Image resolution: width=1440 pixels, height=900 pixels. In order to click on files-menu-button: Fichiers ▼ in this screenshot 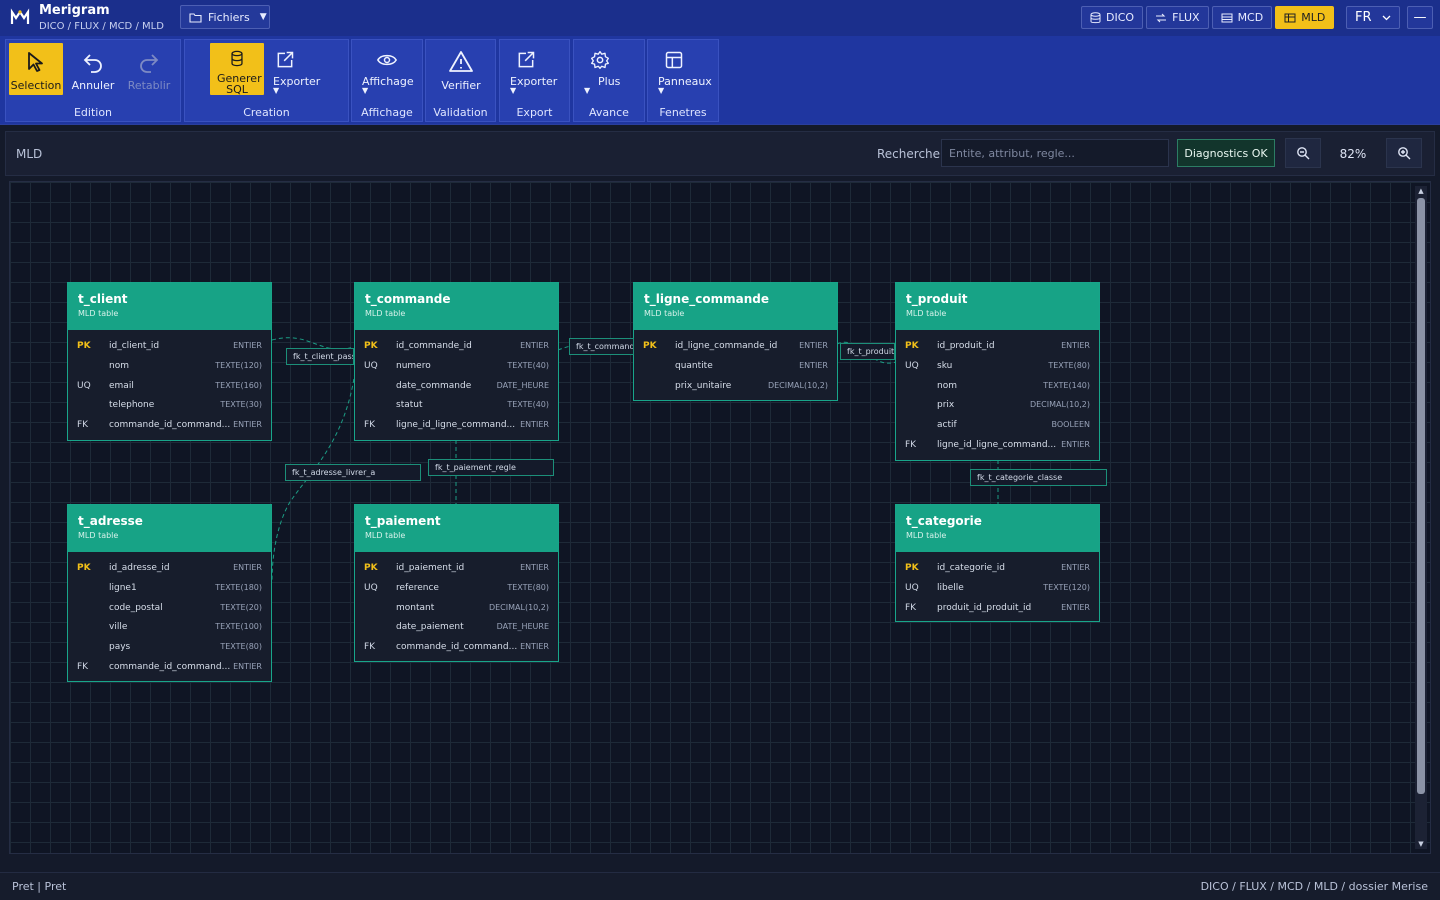, I will do `click(225, 17)`.